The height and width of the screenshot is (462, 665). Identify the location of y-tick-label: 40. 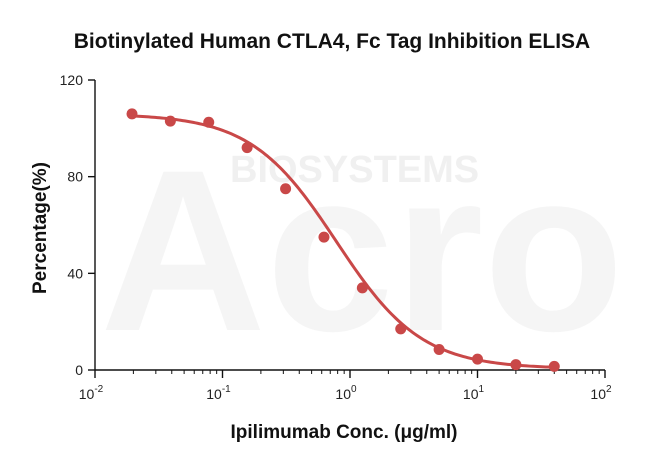
(75, 273).